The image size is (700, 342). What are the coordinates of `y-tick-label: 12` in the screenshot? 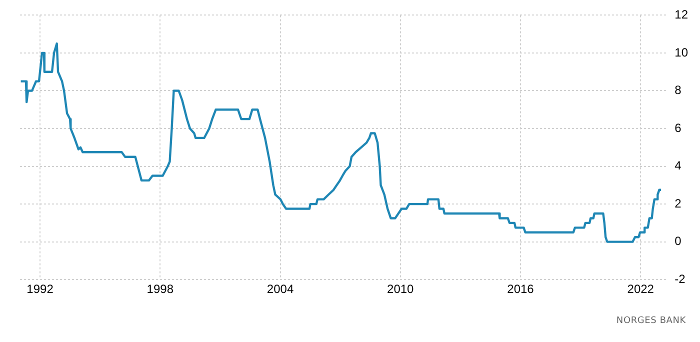 It's located at (681, 15).